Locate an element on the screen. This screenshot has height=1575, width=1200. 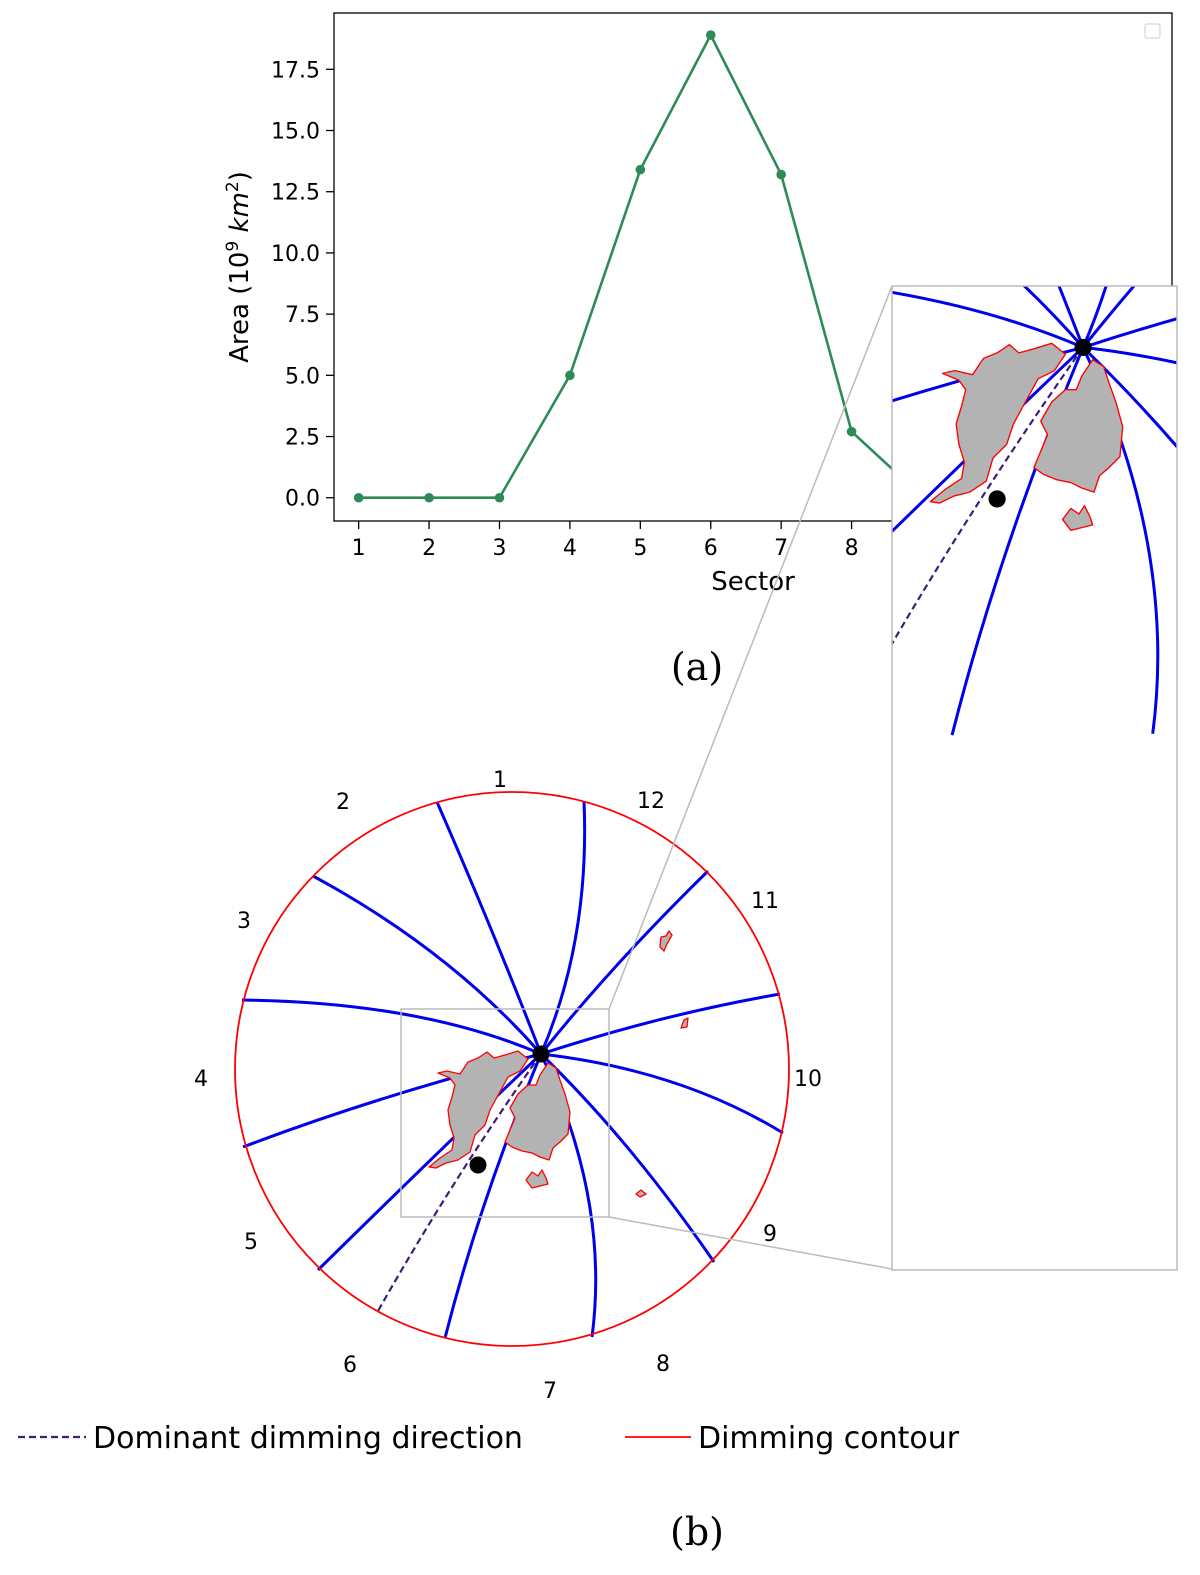
y-tick-label: 2.5 is located at coordinates (302, 438).